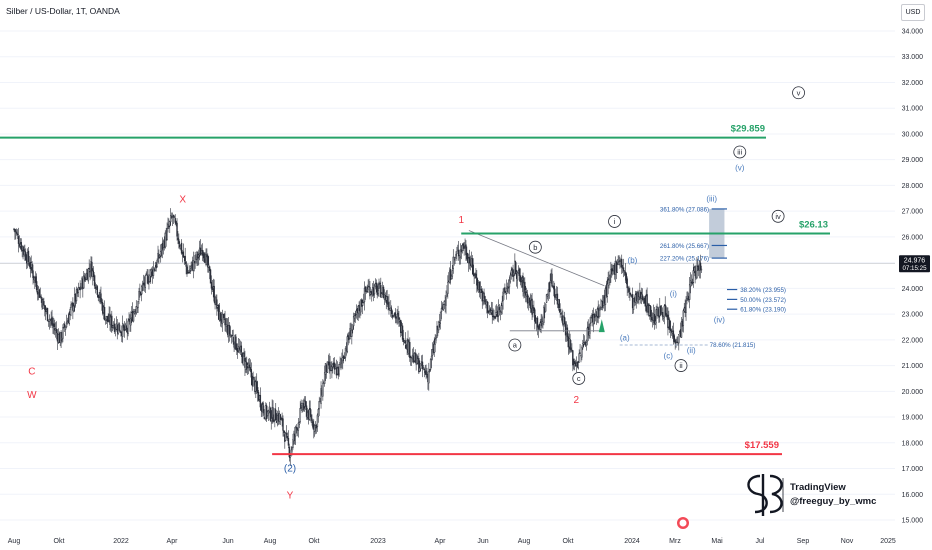 This screenshot has height=550, width=932. Describe the element at coordinates (778, 216) in the screenshot. I see `wave-label: iv` at that location.